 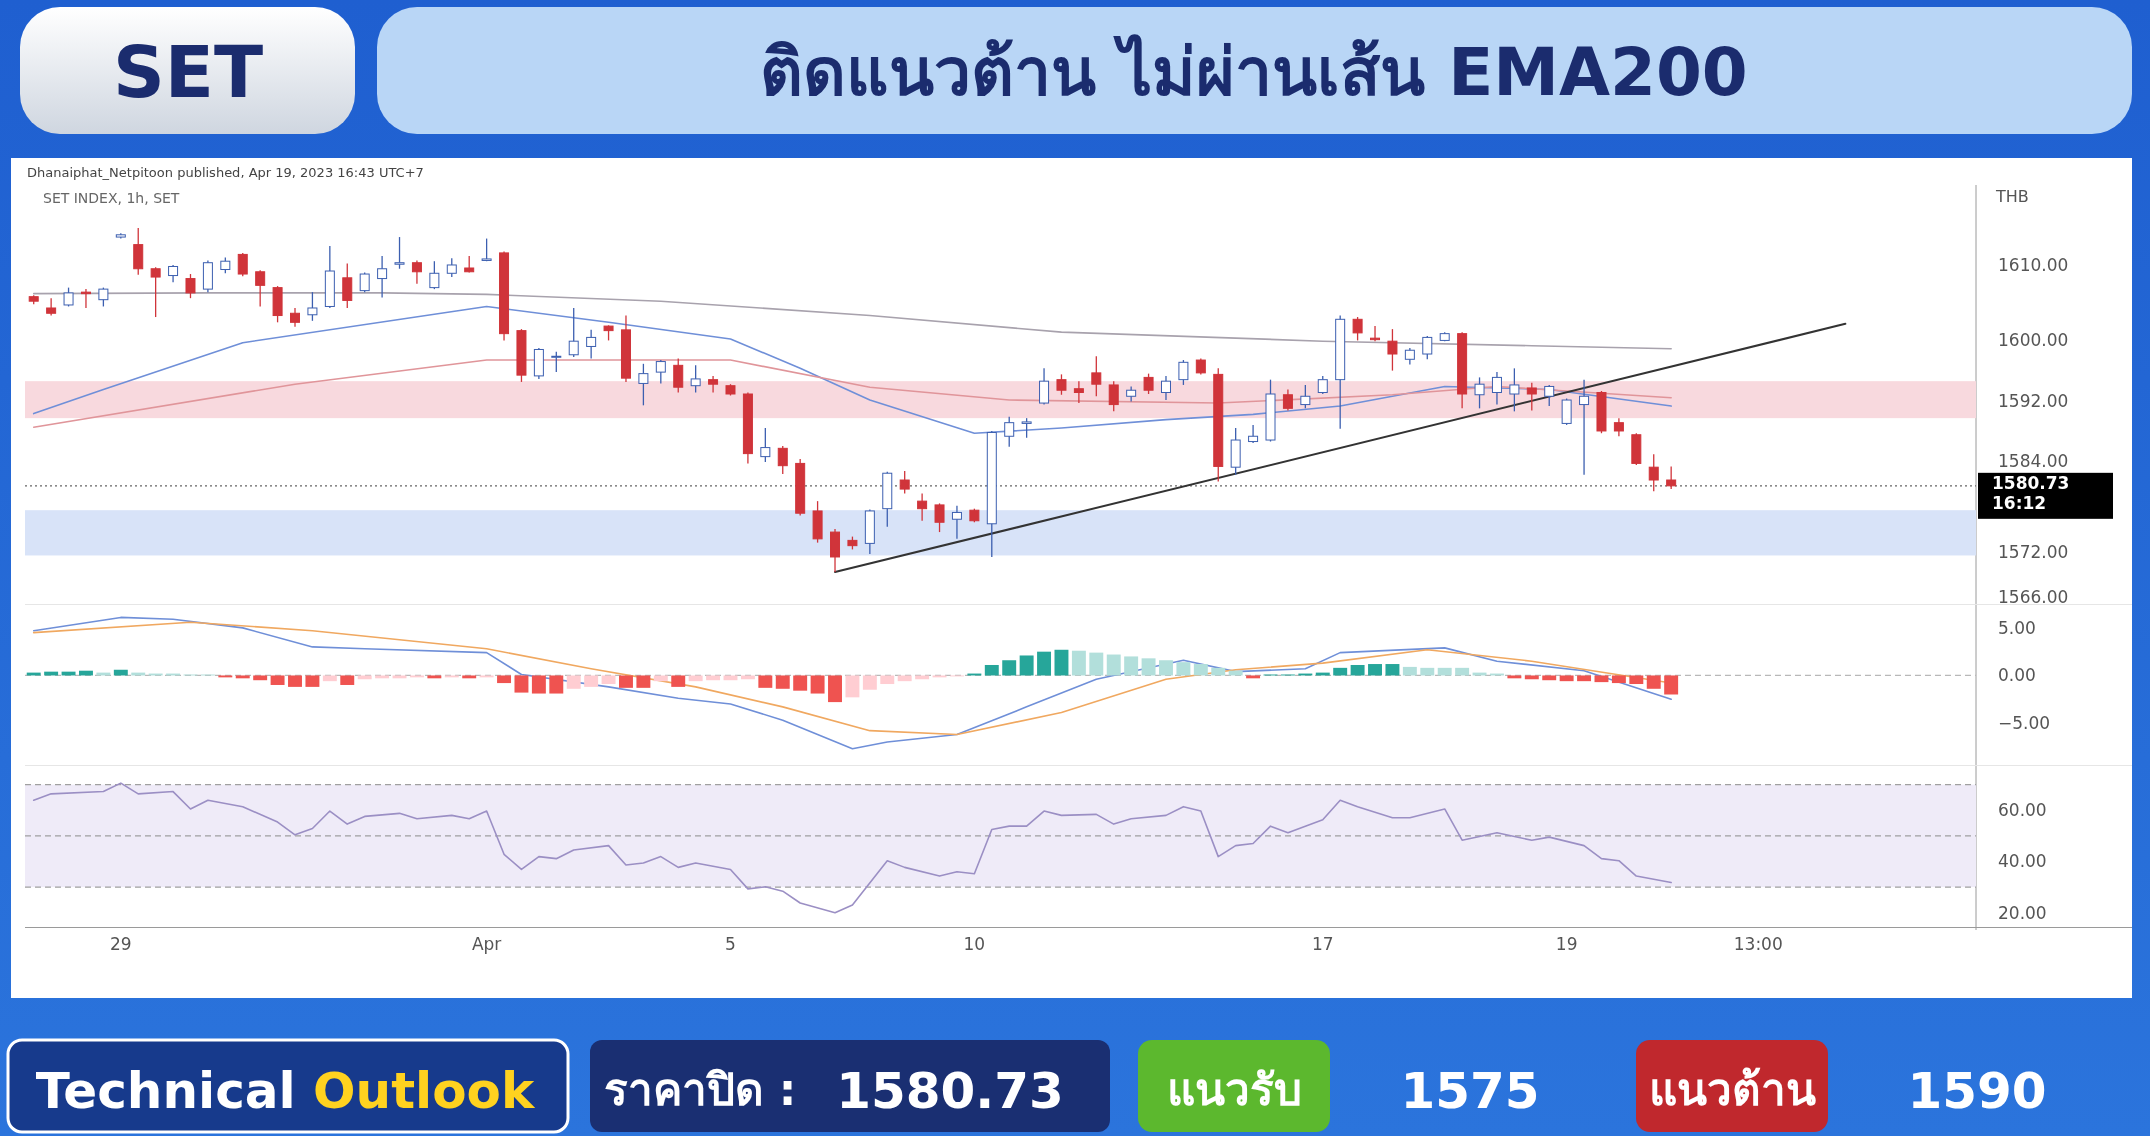 What do you see at coordinates (1732, 1090) in the screenshot?
I see `text: แนวต้าน` at bounding box center [1732, 1090].